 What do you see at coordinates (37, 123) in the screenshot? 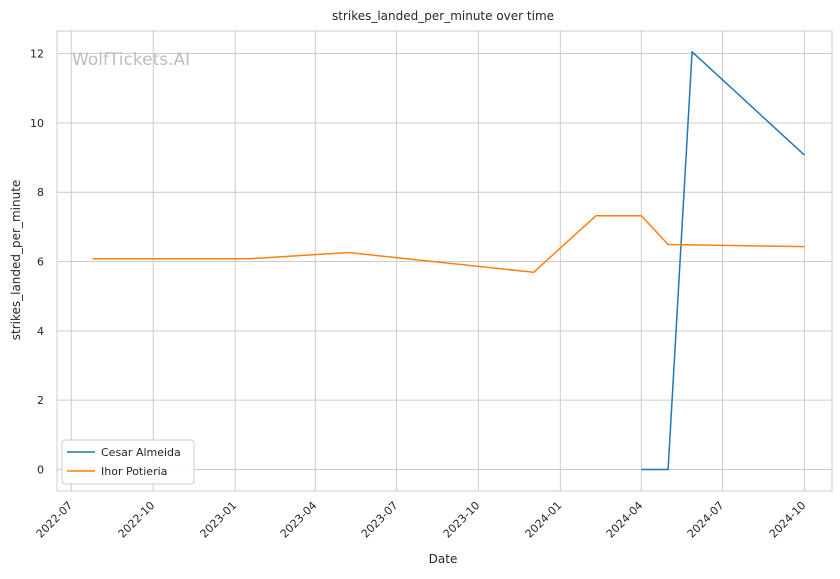
I see `y-tick-label: 10` at bounding box center [37, 123].